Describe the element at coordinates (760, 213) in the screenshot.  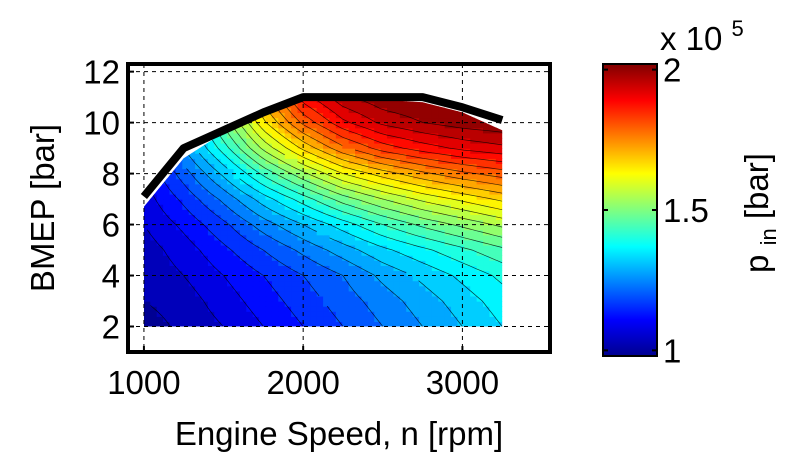
I see `colorbar-label: p in [bar]` at that location.